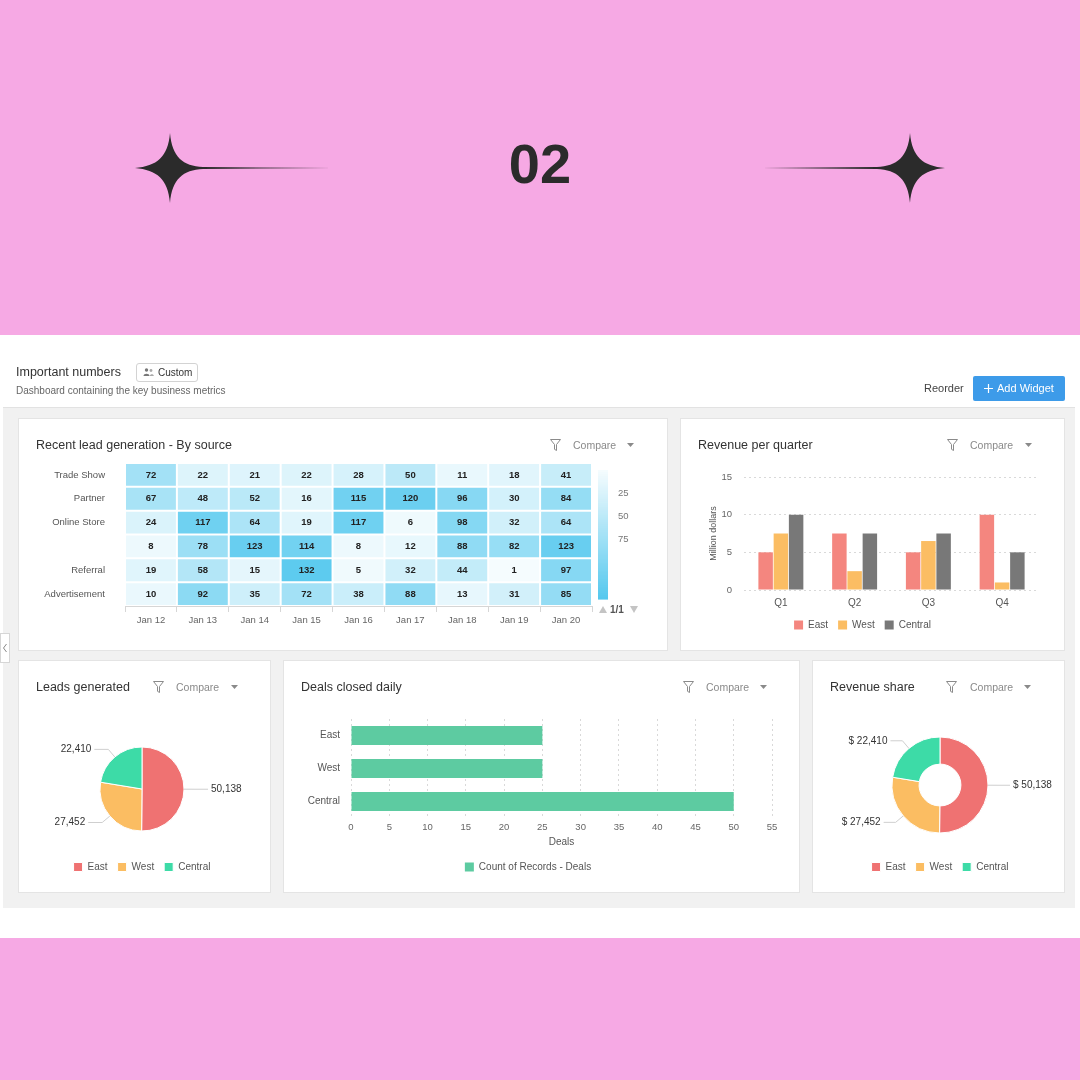 The width and height of the screenshot is (1080, 1080). What do you see at coordinates (566, 474) in the screenshot?
I see `data-label: 41` at bounding box center [566, 474].